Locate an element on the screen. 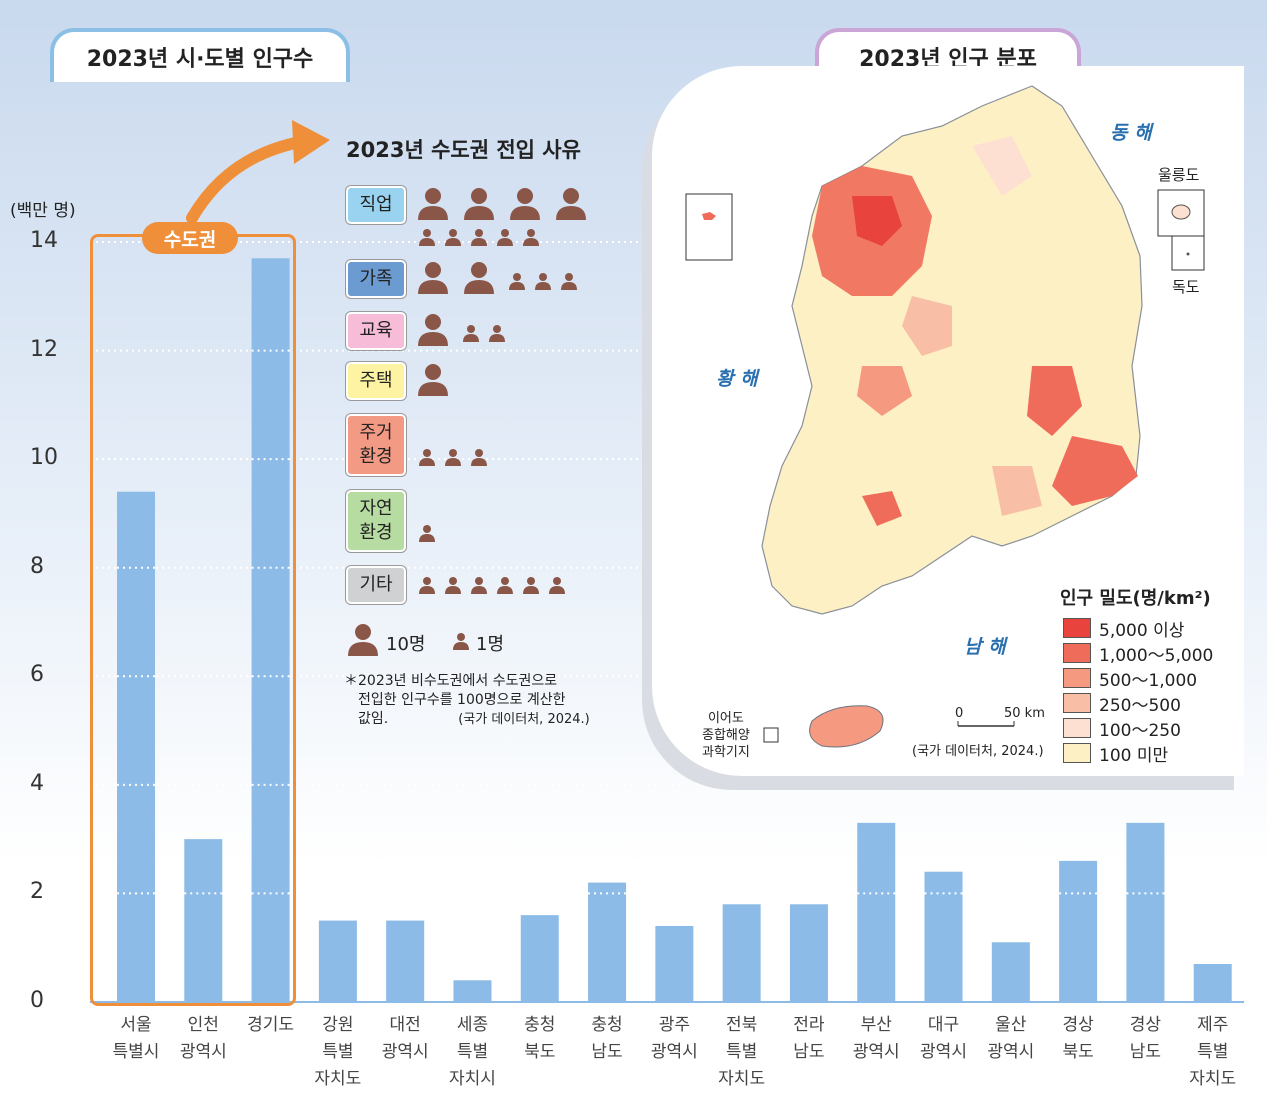 This screenshot has width=1267, height=1112. x-tick-label: 울산 광역시 is located at coordinates (1011, 1038).